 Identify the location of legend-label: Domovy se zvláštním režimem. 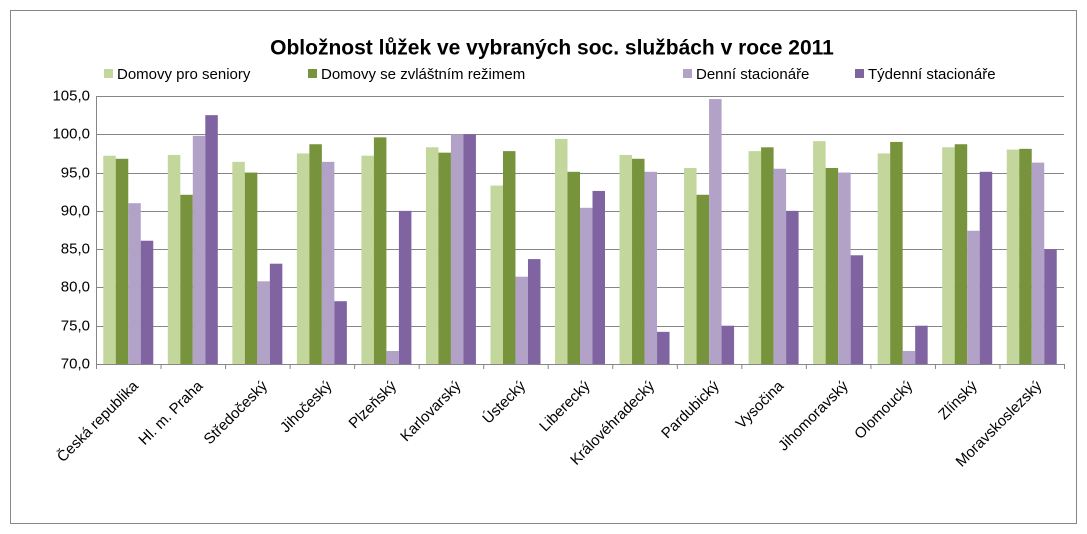
(423, 74).